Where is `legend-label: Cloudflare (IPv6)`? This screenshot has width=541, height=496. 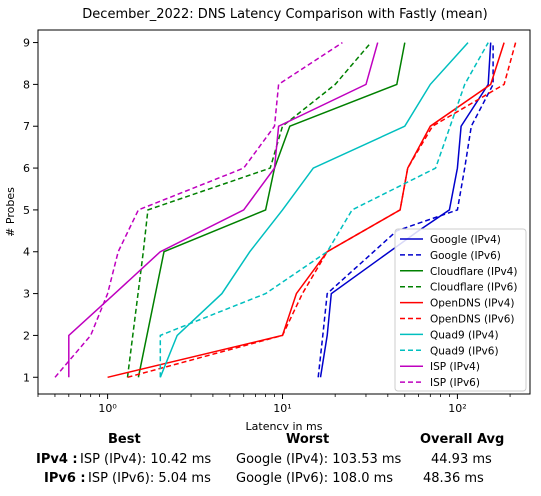 legend-label: Cloudflare (IPv6) is located at coordinates (473, 288).